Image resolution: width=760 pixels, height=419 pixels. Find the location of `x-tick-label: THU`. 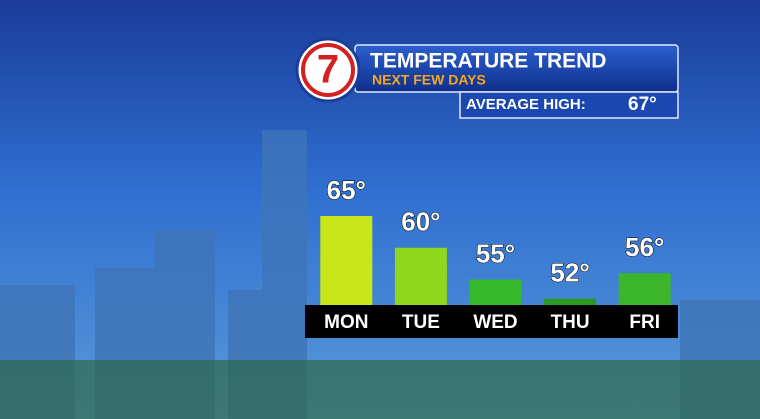

x-tick-label: THU is located at coordinates (570, 322).